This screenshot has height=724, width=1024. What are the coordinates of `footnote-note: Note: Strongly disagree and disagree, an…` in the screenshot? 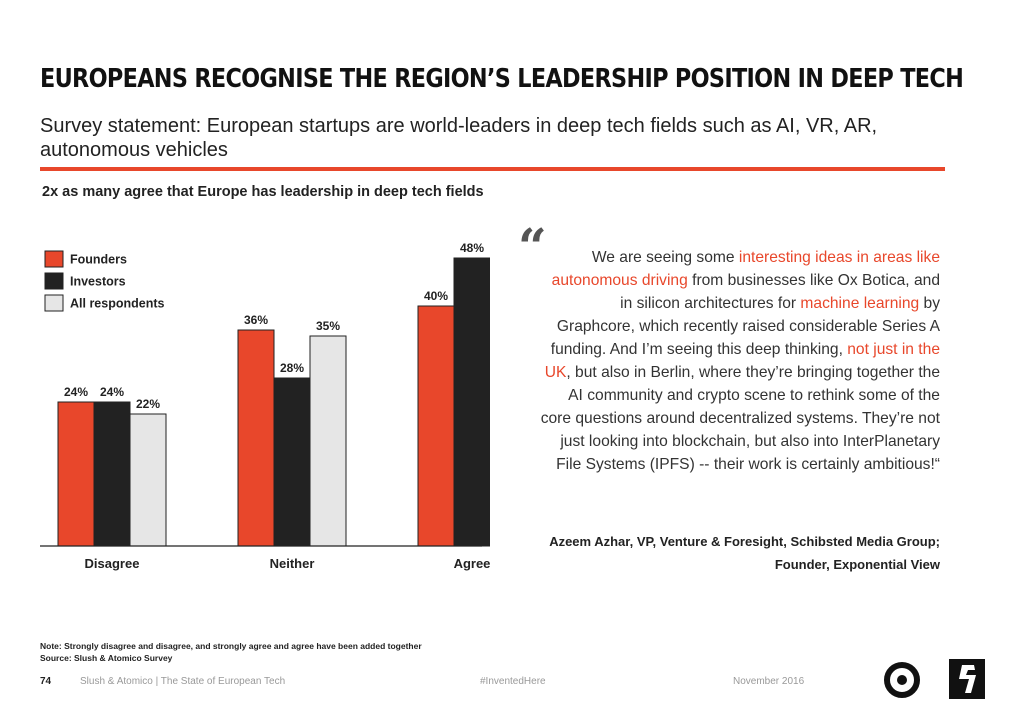 It's located at (231, 646).